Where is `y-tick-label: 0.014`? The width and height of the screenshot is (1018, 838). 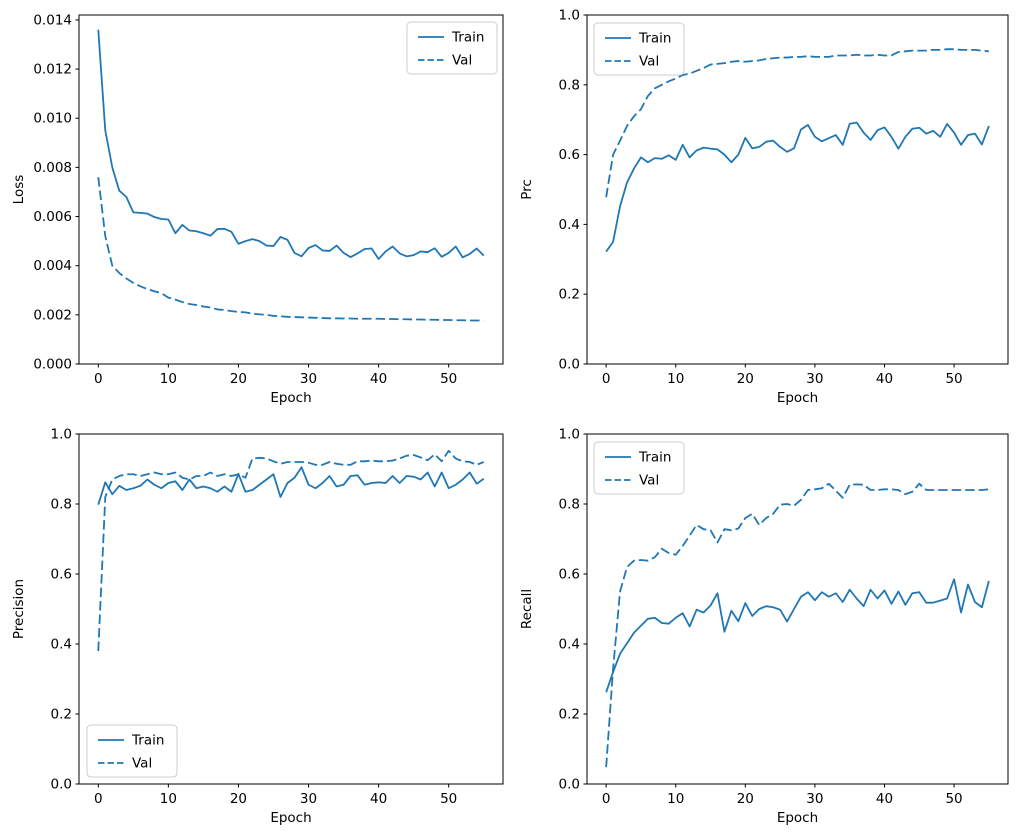 y-tick-label: 0.014 is located at coordinates (52, 20).